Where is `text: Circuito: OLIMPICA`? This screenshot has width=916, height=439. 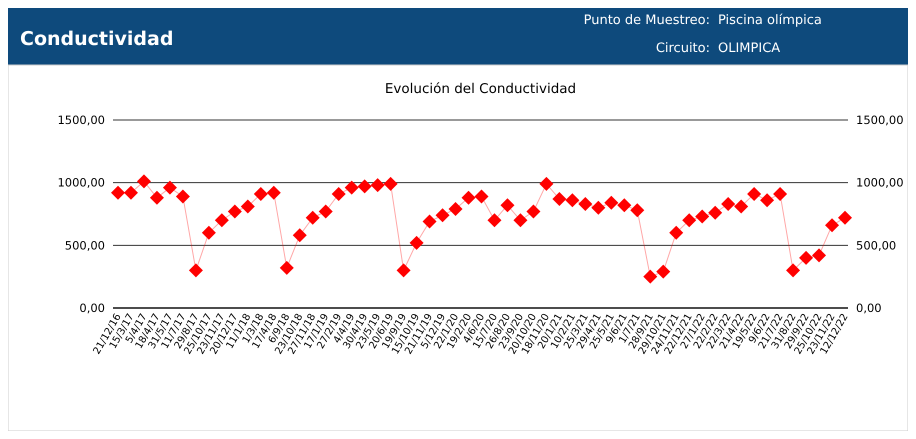
text: Circuito: OLIMPICA is located at coordinates (718, 48).